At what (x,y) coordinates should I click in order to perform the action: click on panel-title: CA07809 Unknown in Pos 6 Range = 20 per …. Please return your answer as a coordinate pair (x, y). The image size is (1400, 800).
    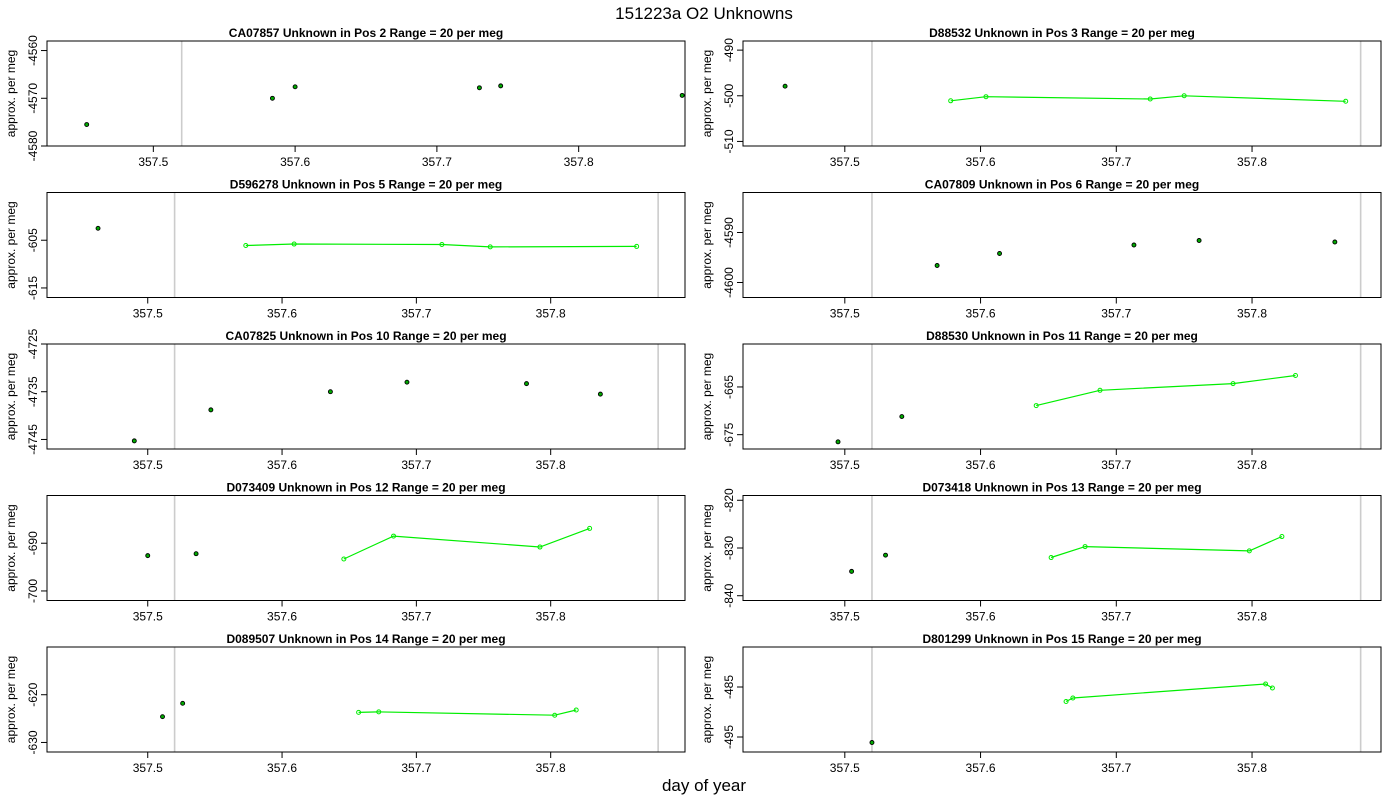
    Looking at the image, I should click on (1062, 185).